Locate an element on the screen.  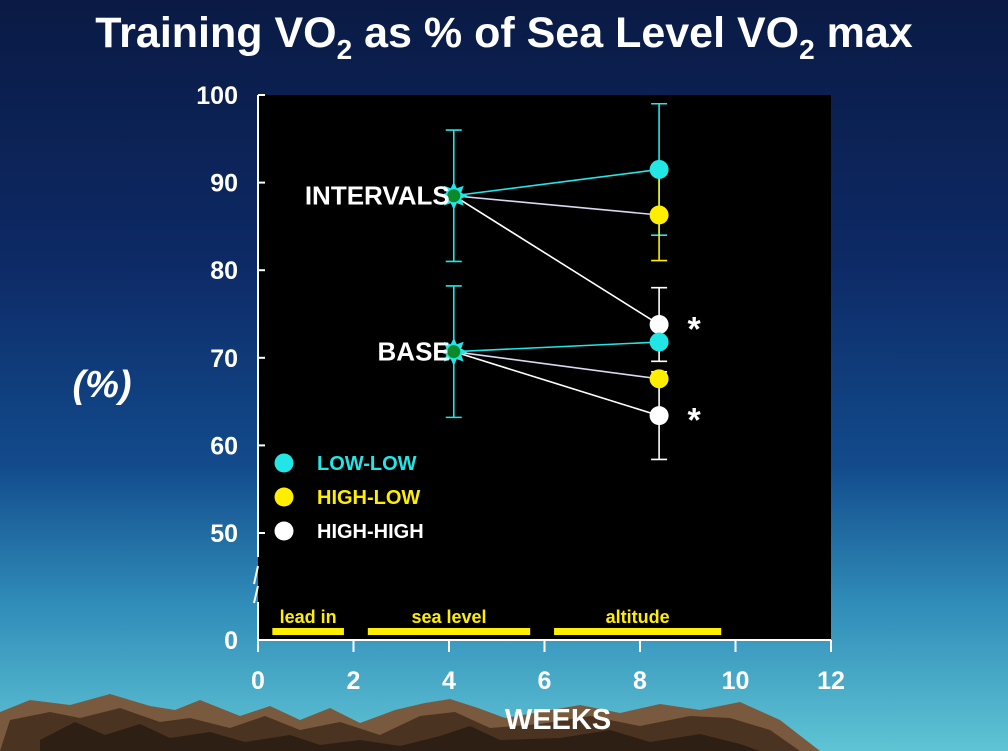
y-tick-label: 60 is located at coordinates (224, 446).